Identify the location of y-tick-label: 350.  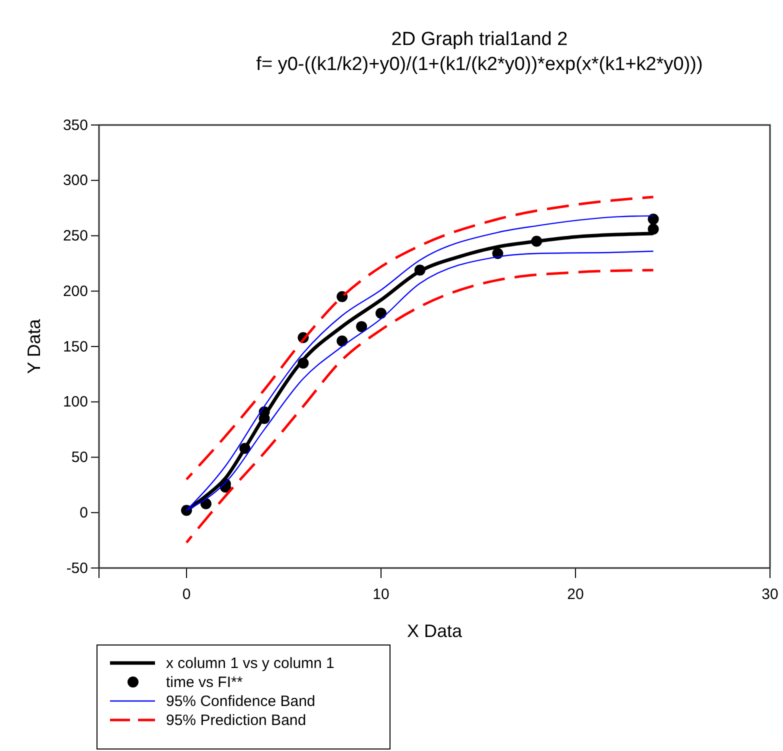
(75, 125).